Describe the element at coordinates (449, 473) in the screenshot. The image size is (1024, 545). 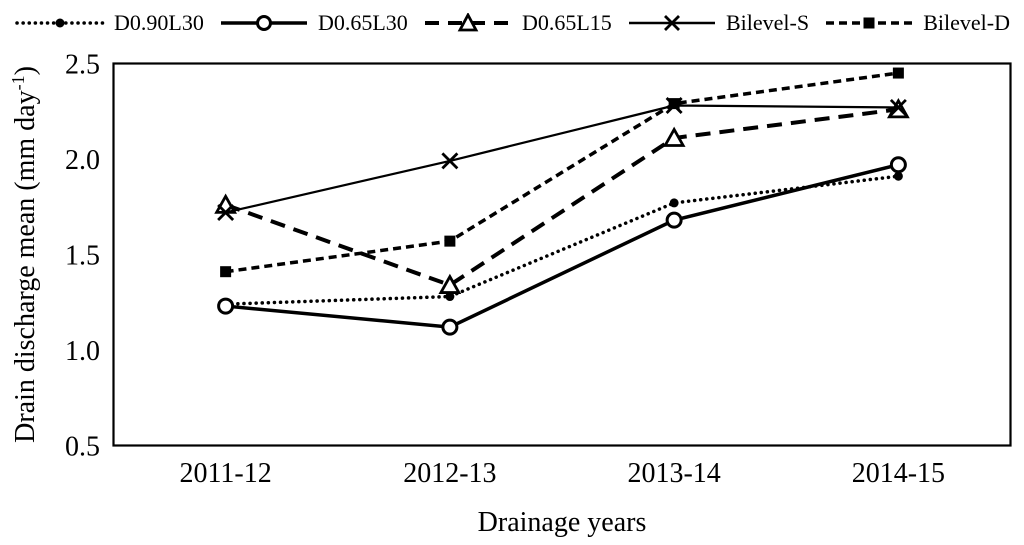
I see `x-tick-label: 2012-13` at that location.